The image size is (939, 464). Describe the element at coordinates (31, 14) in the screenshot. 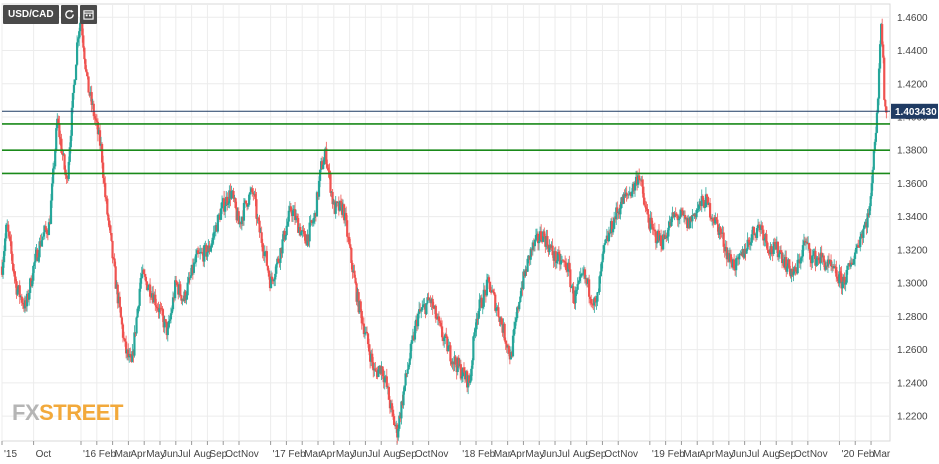

I see `symbol-label: USD/CAD` at that location.